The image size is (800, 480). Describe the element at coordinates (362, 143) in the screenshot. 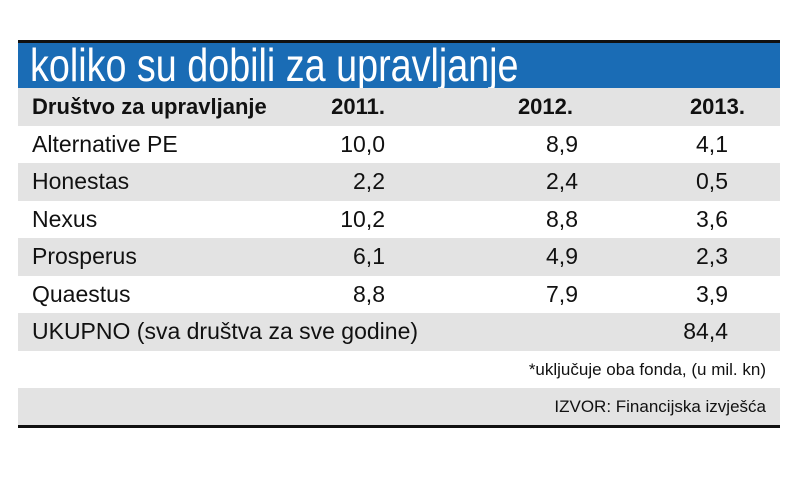

I see `value-cell: 10,0` at that location.